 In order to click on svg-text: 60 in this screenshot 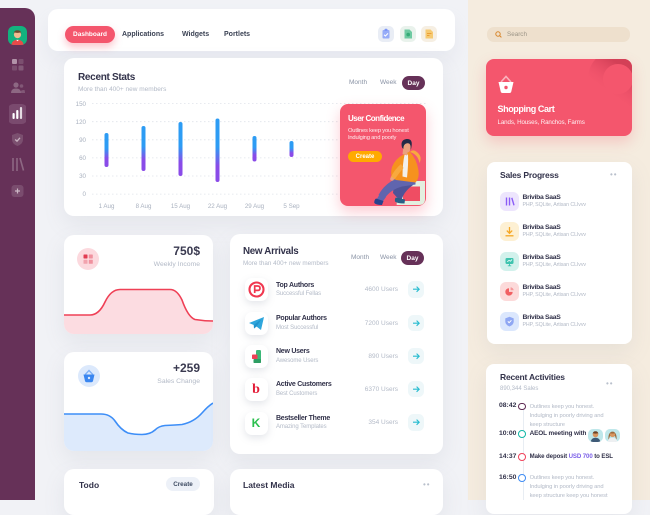, I will do `click(82, 158)`.